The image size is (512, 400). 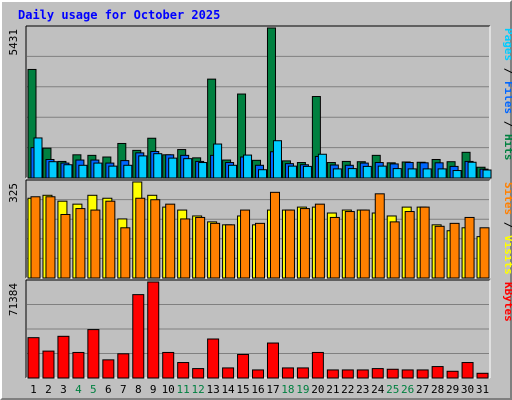 I want to click on x-tick-day-30: 30, so click(x=467, y=389).